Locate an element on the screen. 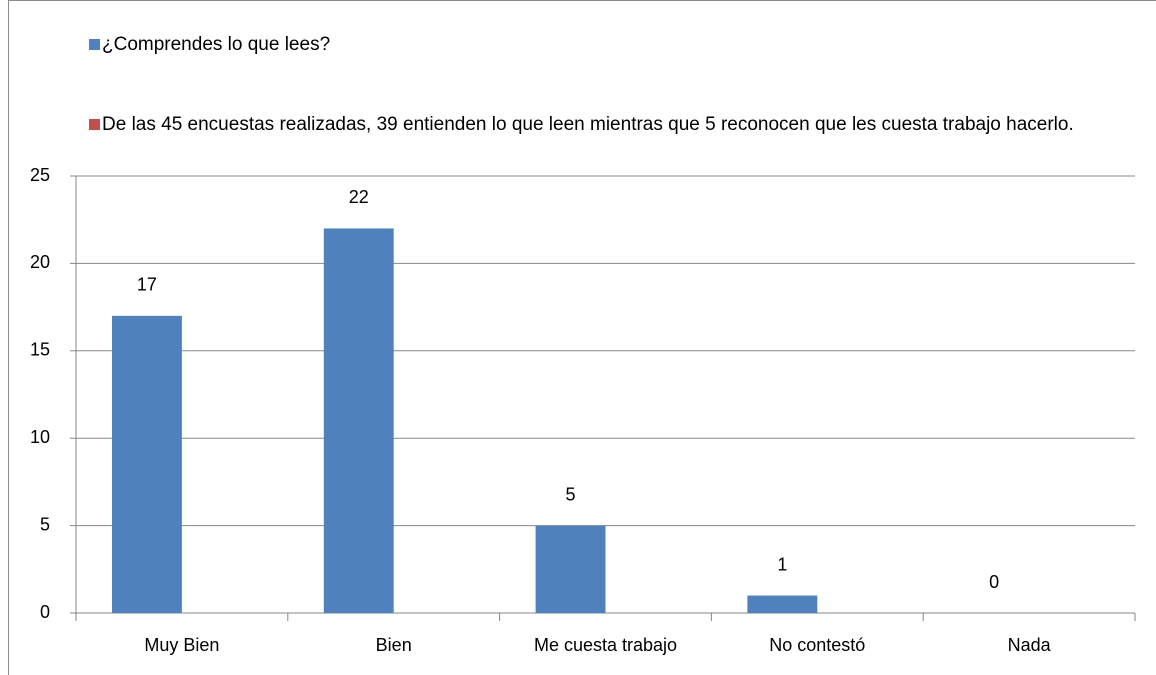  x-tick-label: Me cuesta trabajo is located at coordinates (605, 645).